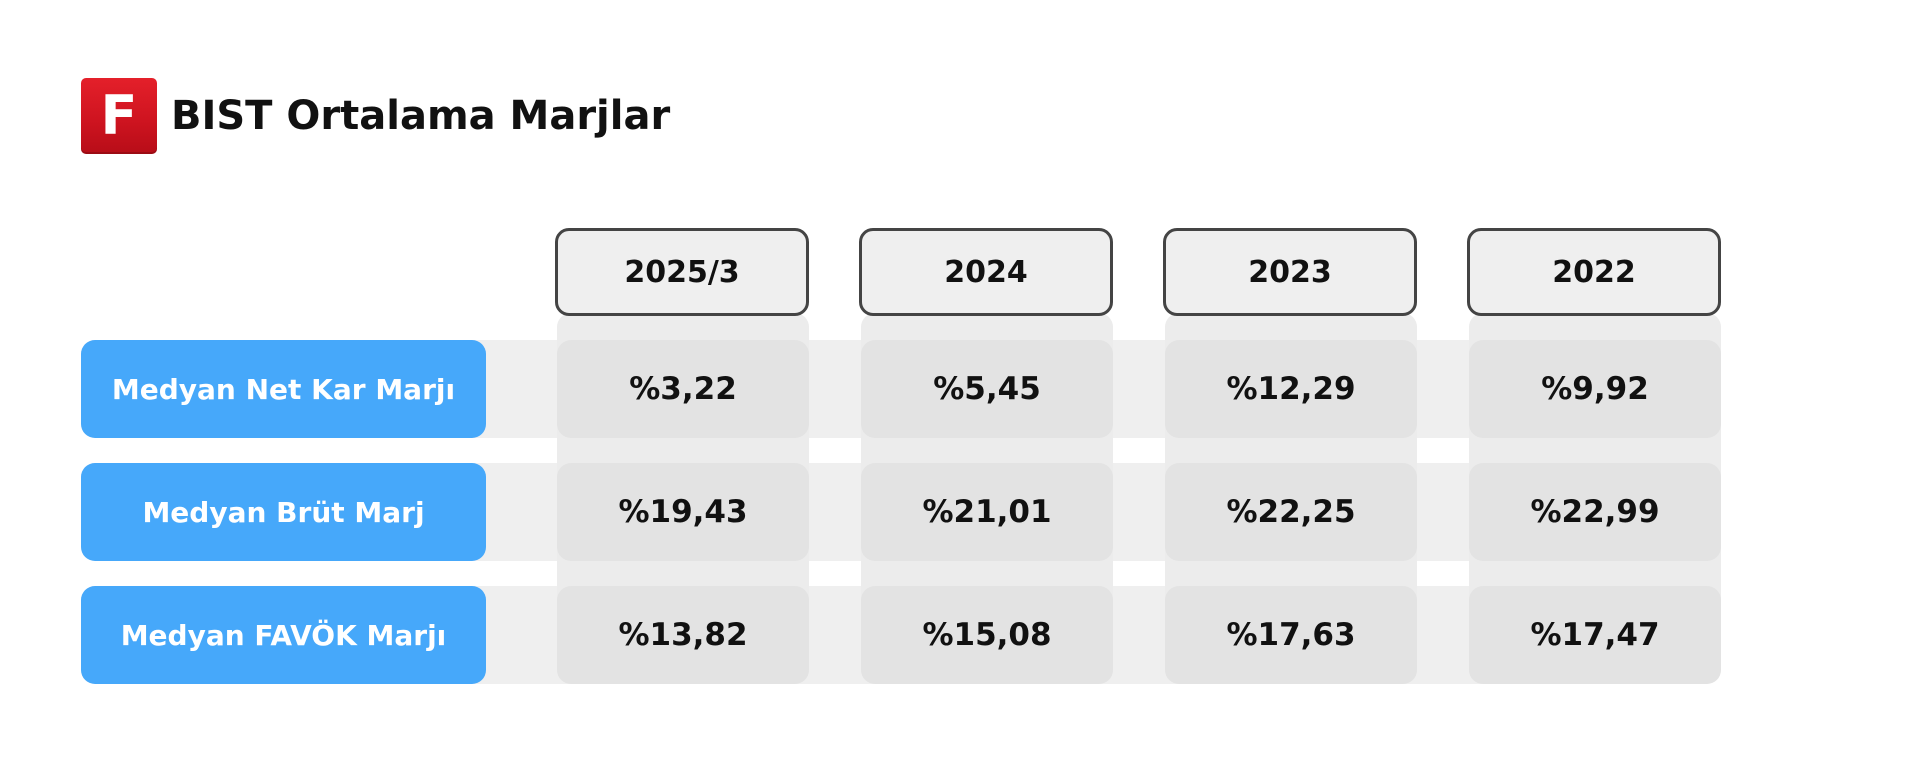  Describe the element at coordinates (1595, 389) in the screenshot. I see `table-cell: %9,92` at that location.